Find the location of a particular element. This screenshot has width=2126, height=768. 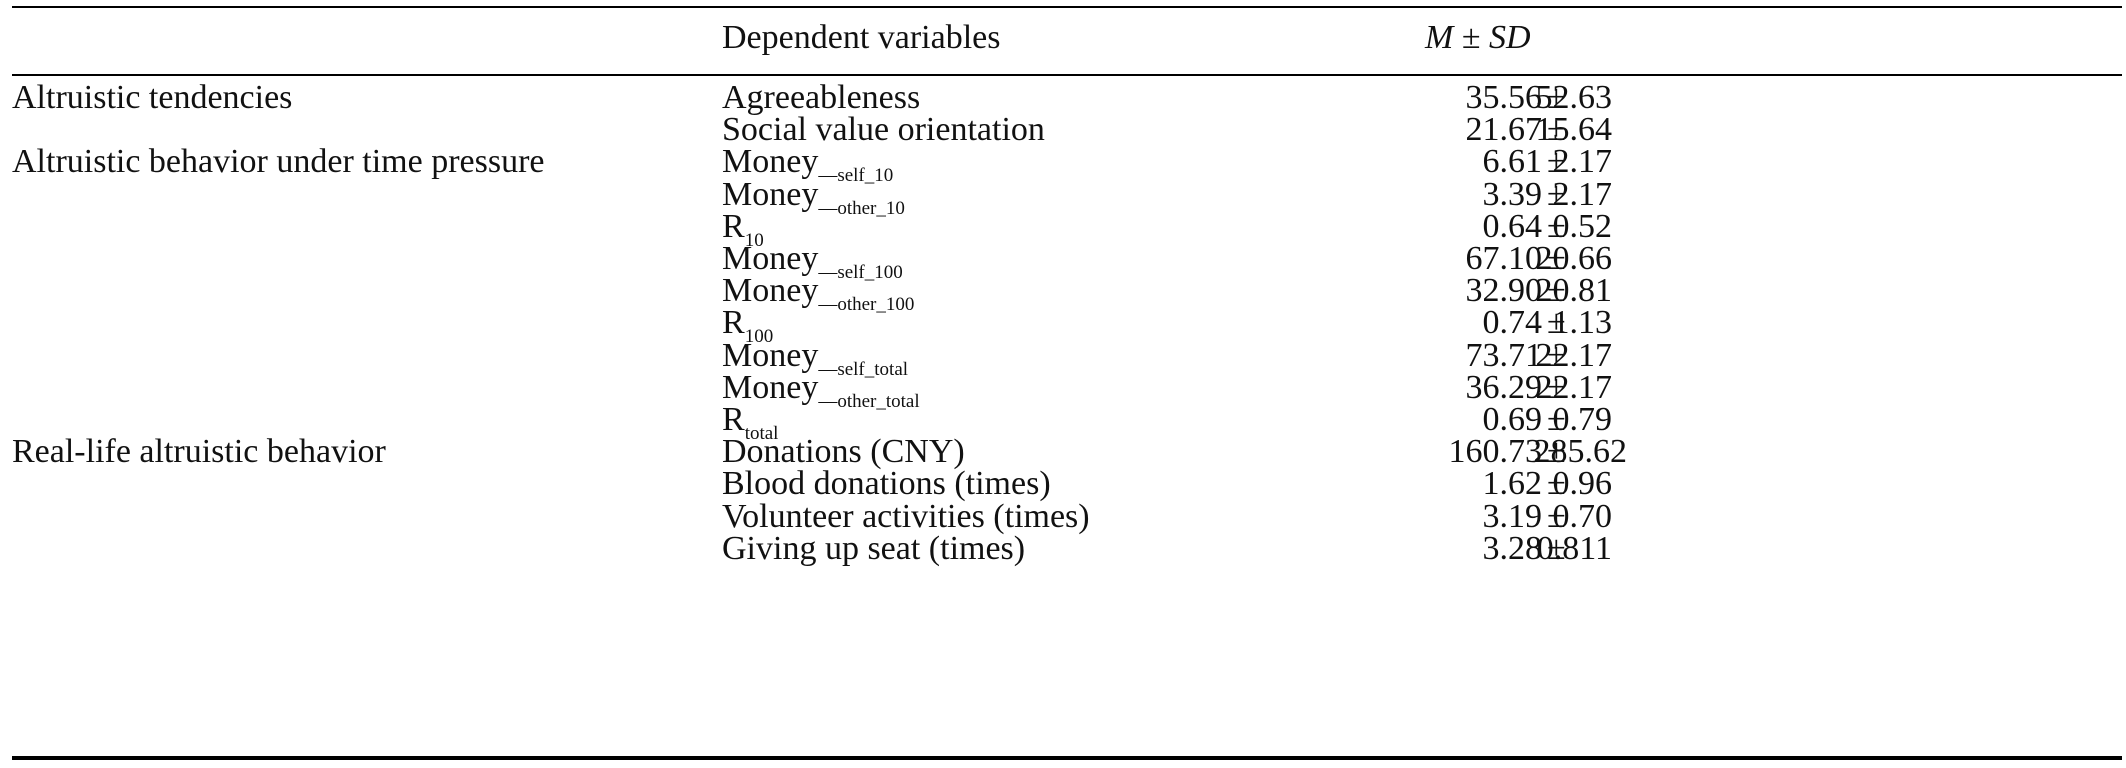

row-variable: Agreeableness is located at coordinates (821, 98).